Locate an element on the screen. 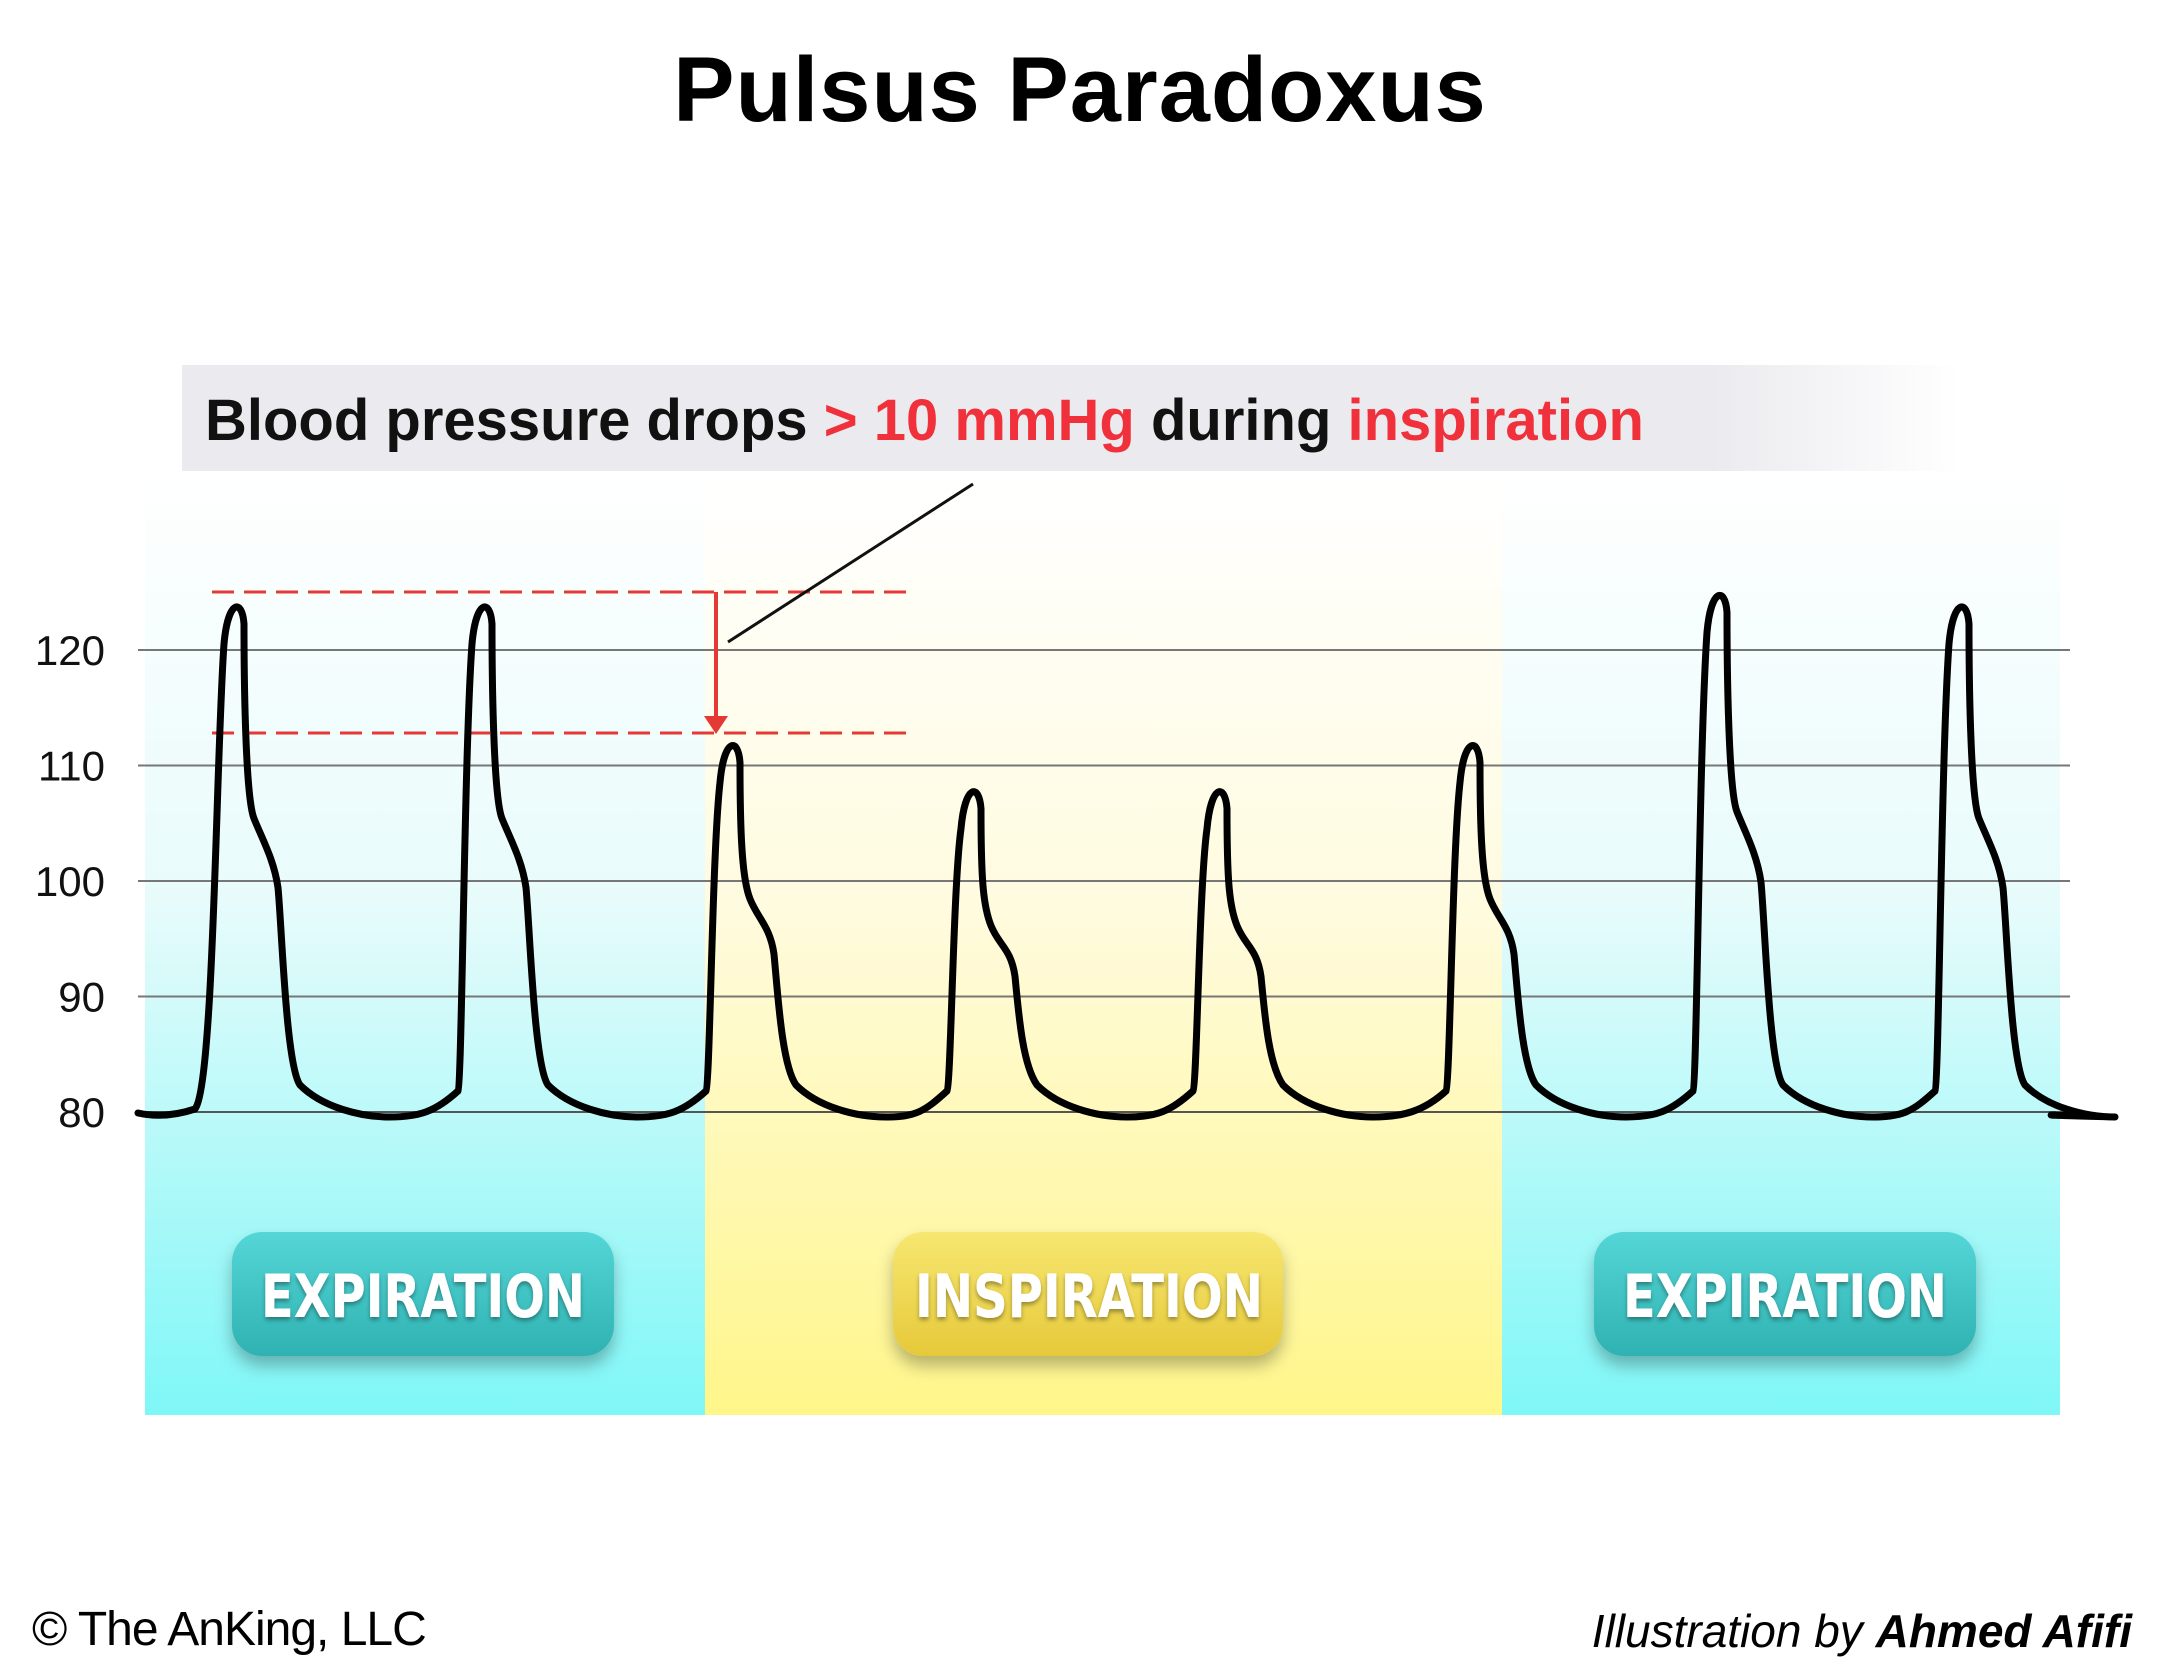 The image size is (2160, 1676). y-tick-label: 100 is located at coordinates (70, 881).